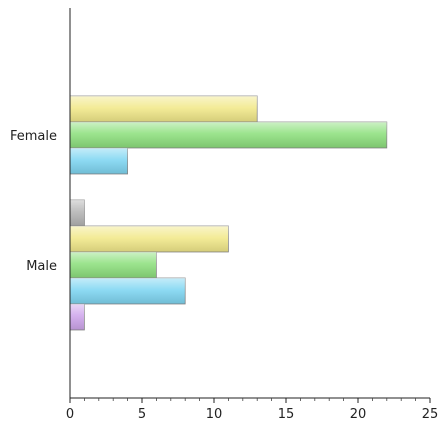 The width and height of the screenshot is (439, 431). Describe the element at coordinates (41, 266) in the screenshot. I see `category-label-male: Male` at that location.